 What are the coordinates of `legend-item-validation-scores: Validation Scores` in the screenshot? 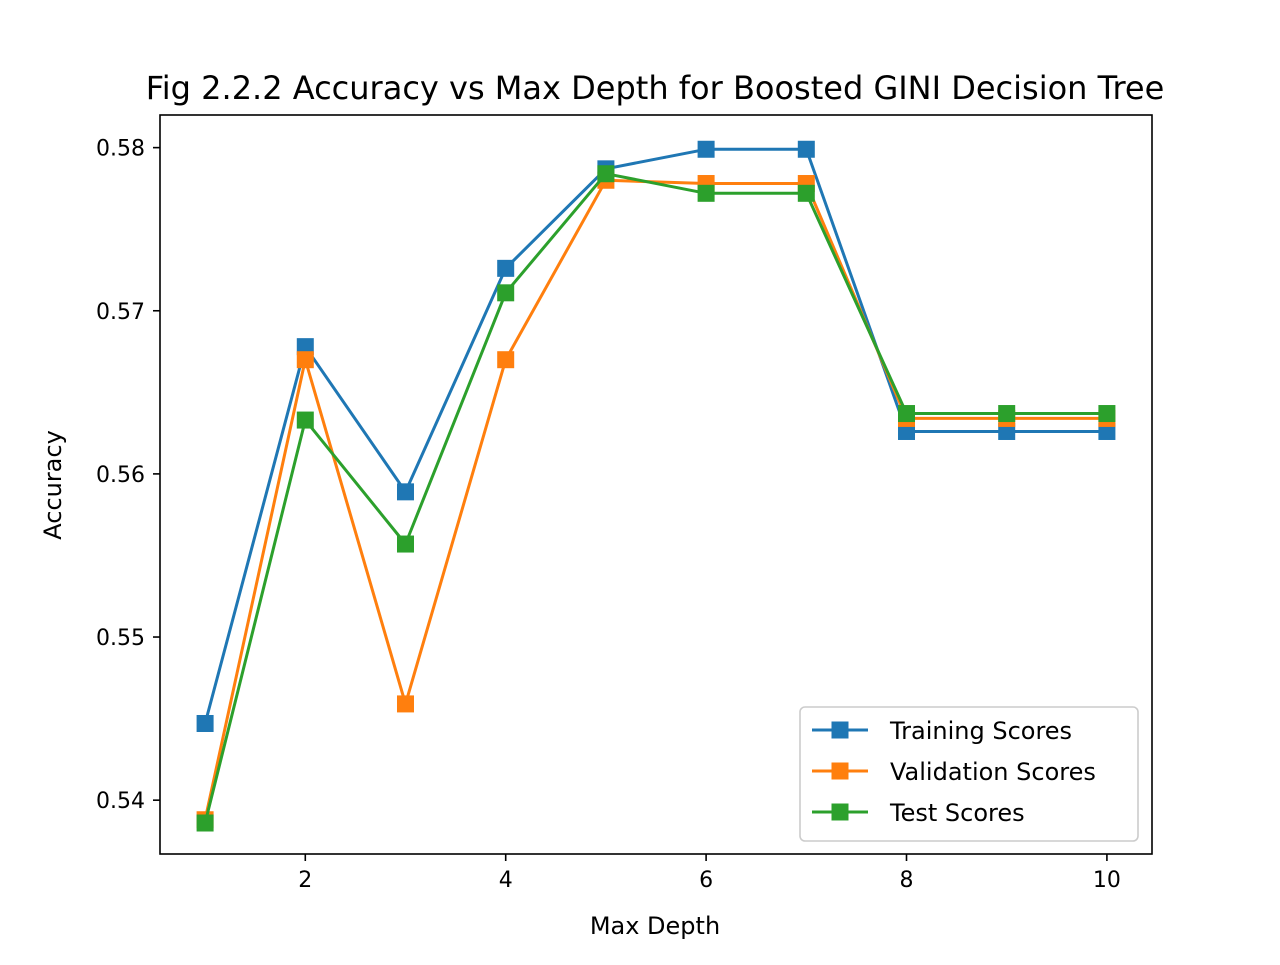 It's located at (954, 772).